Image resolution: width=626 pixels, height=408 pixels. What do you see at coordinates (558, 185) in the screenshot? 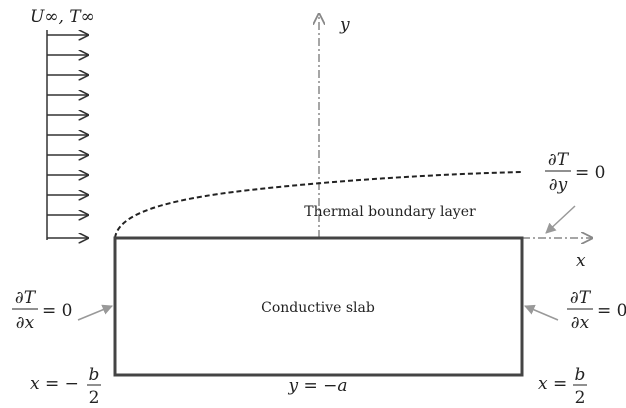
I see `denominator: ∂y` at bounding box center [558, 185].